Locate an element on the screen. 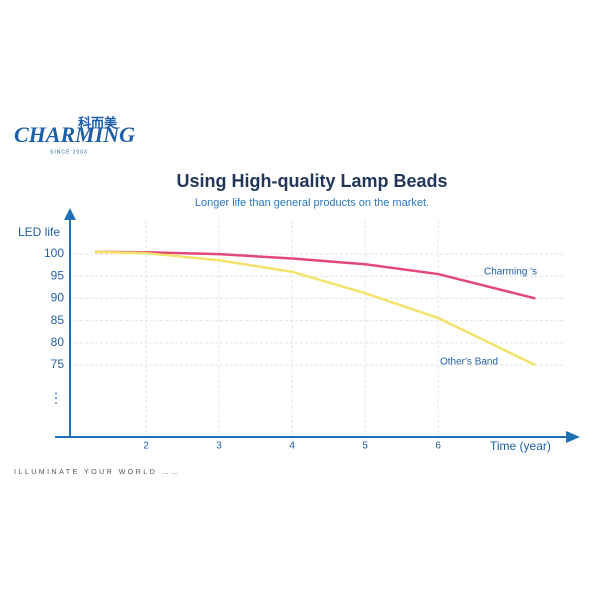  logo-since: SINCE 2003 is located at coordinates (69, 152).